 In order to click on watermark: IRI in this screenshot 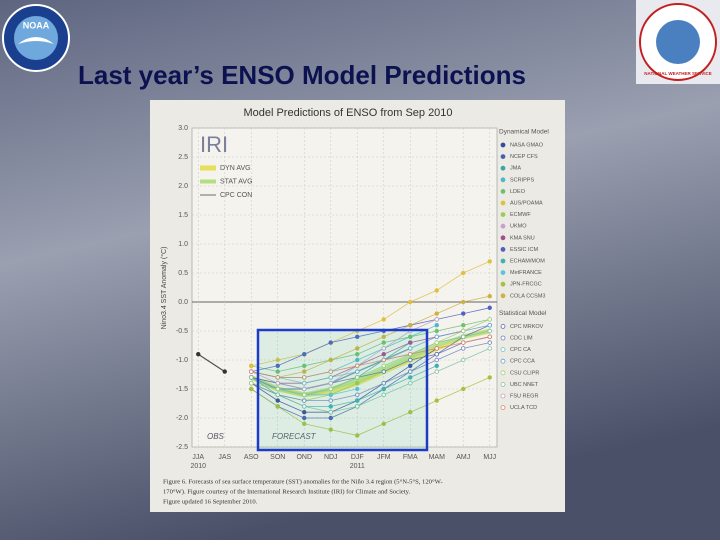, I will do `click(214, 144)`.